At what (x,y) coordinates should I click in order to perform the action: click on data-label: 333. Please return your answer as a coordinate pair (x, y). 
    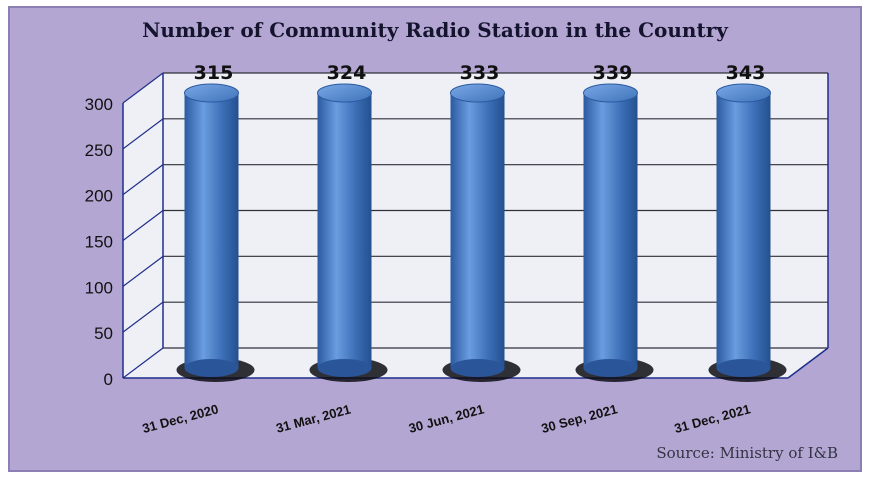
    Looking at the image, I should click on (480, 73).